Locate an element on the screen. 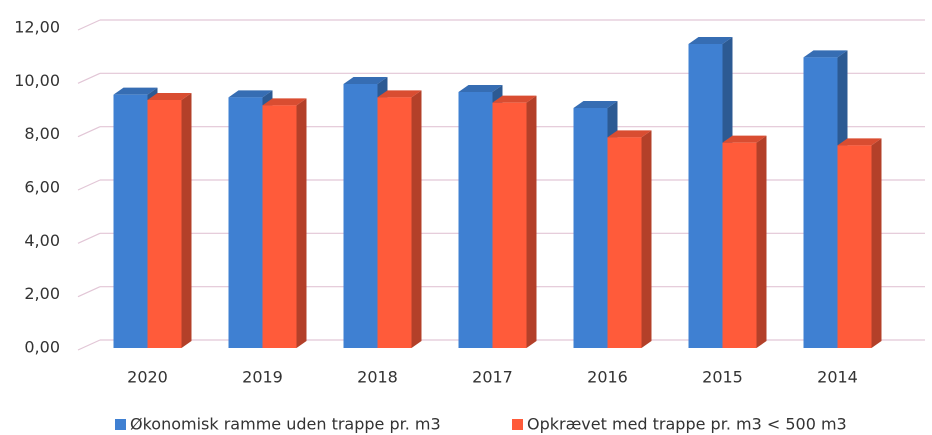  legend-label: Økonomisk ramme uden trappe pr. m3 is located at coordinates (285, 424).